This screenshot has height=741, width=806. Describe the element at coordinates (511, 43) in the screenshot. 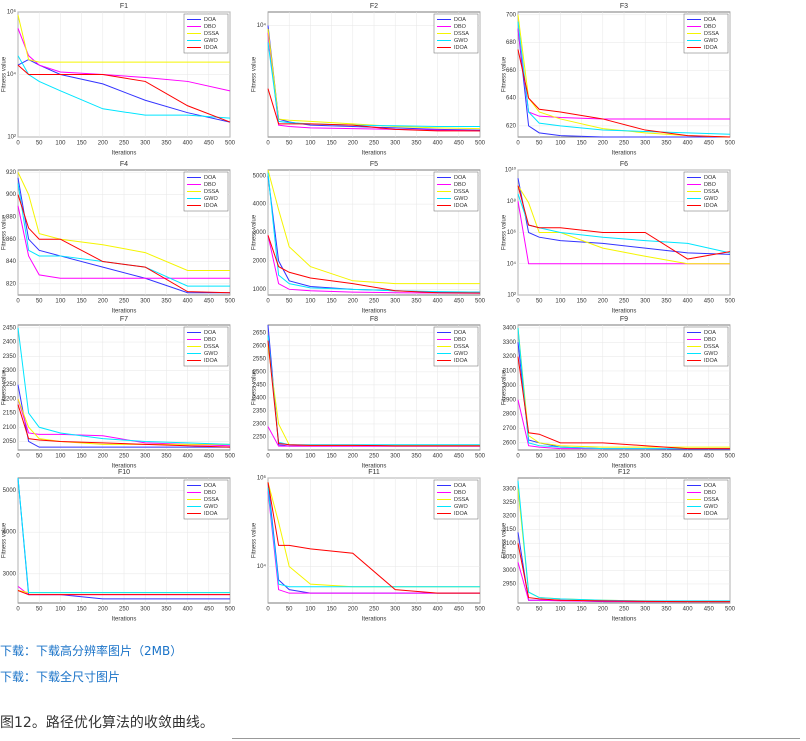

I see `y-tick-label: 680` at that location.